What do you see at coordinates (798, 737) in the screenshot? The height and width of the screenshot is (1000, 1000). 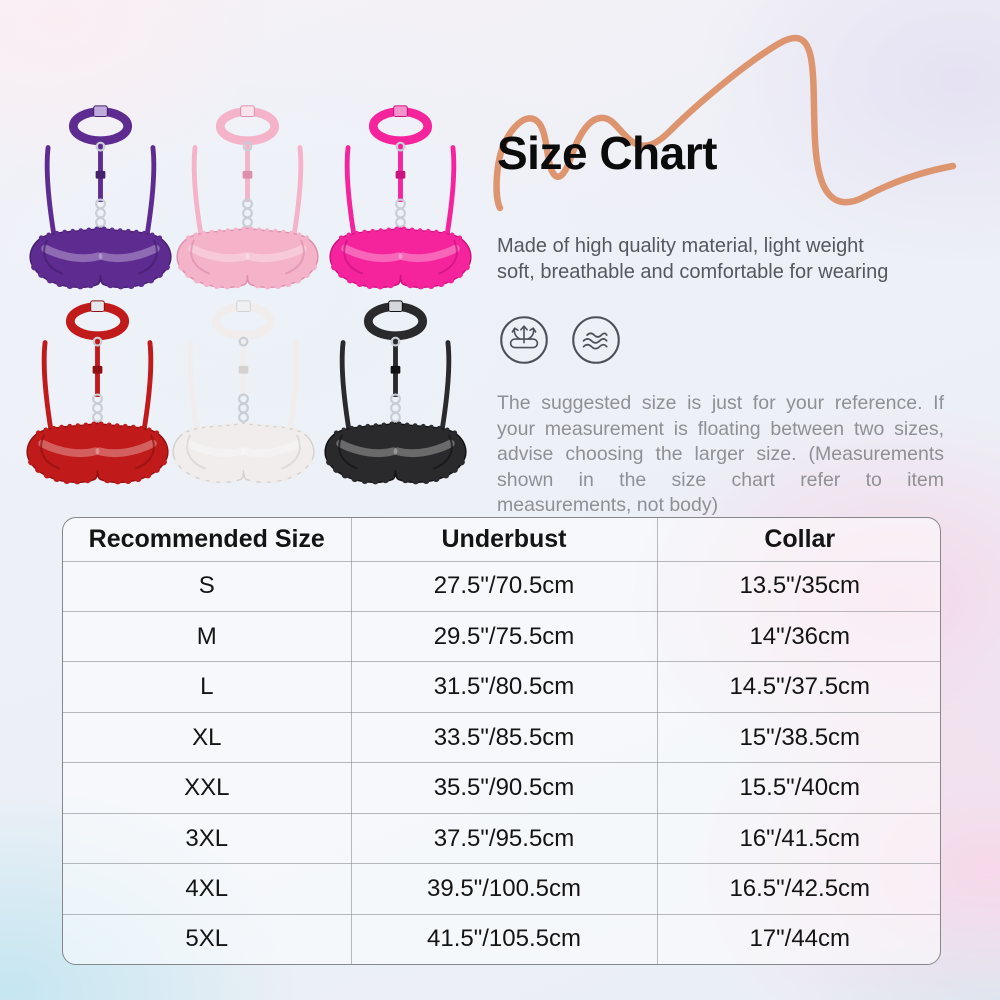 I see `table-cell: 15"/38.5cm` at bounding box center [798, 737].